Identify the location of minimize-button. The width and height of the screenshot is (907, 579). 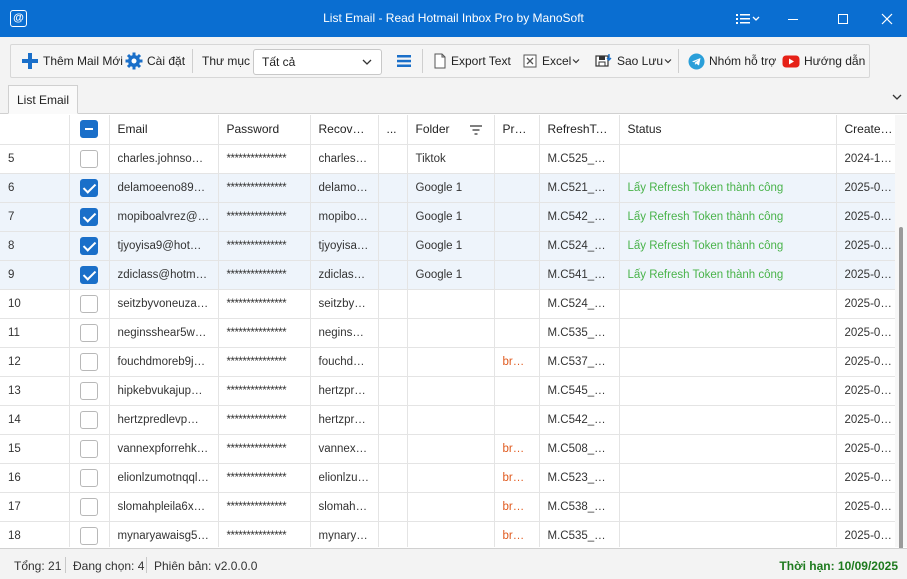
(793, 18).